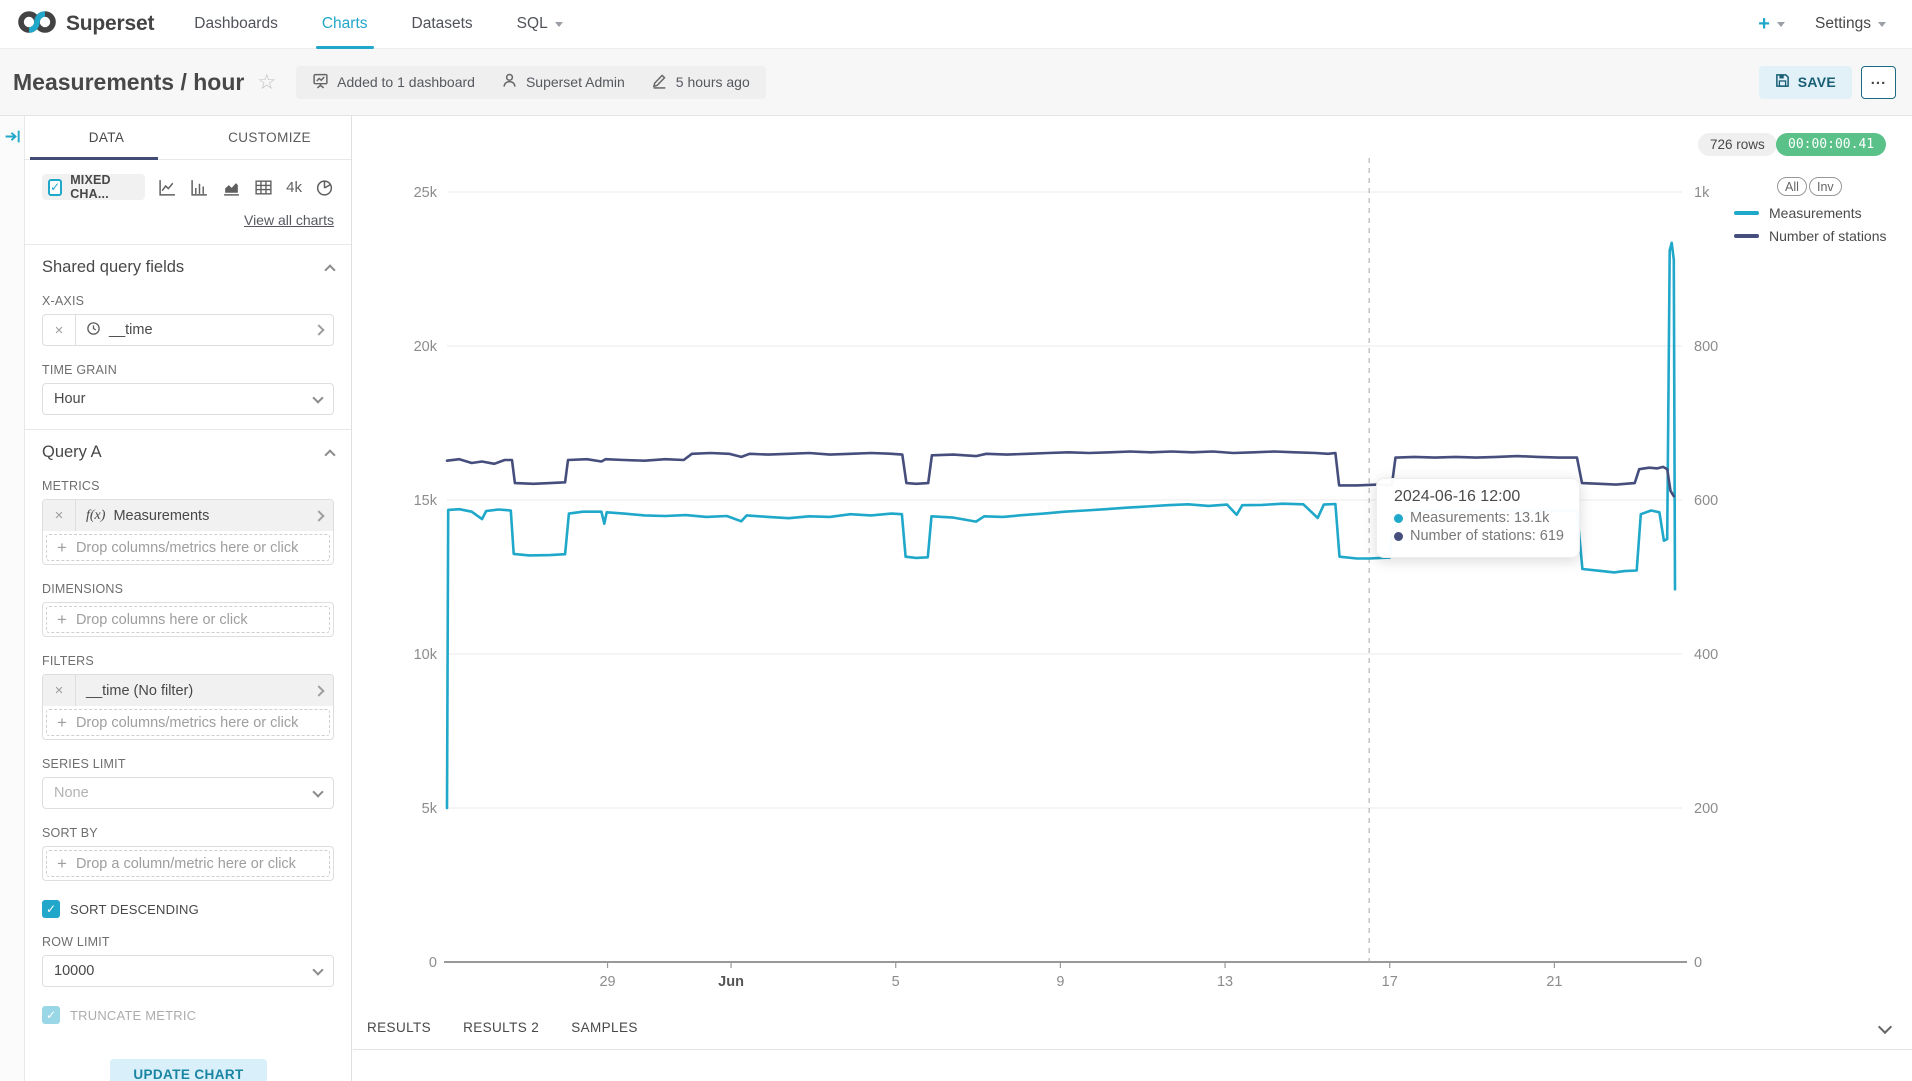  What do you see at coordinates (188, 971) in the screenshot?
I see `row-limit-select: 10000` at bounding box center [188, 971].